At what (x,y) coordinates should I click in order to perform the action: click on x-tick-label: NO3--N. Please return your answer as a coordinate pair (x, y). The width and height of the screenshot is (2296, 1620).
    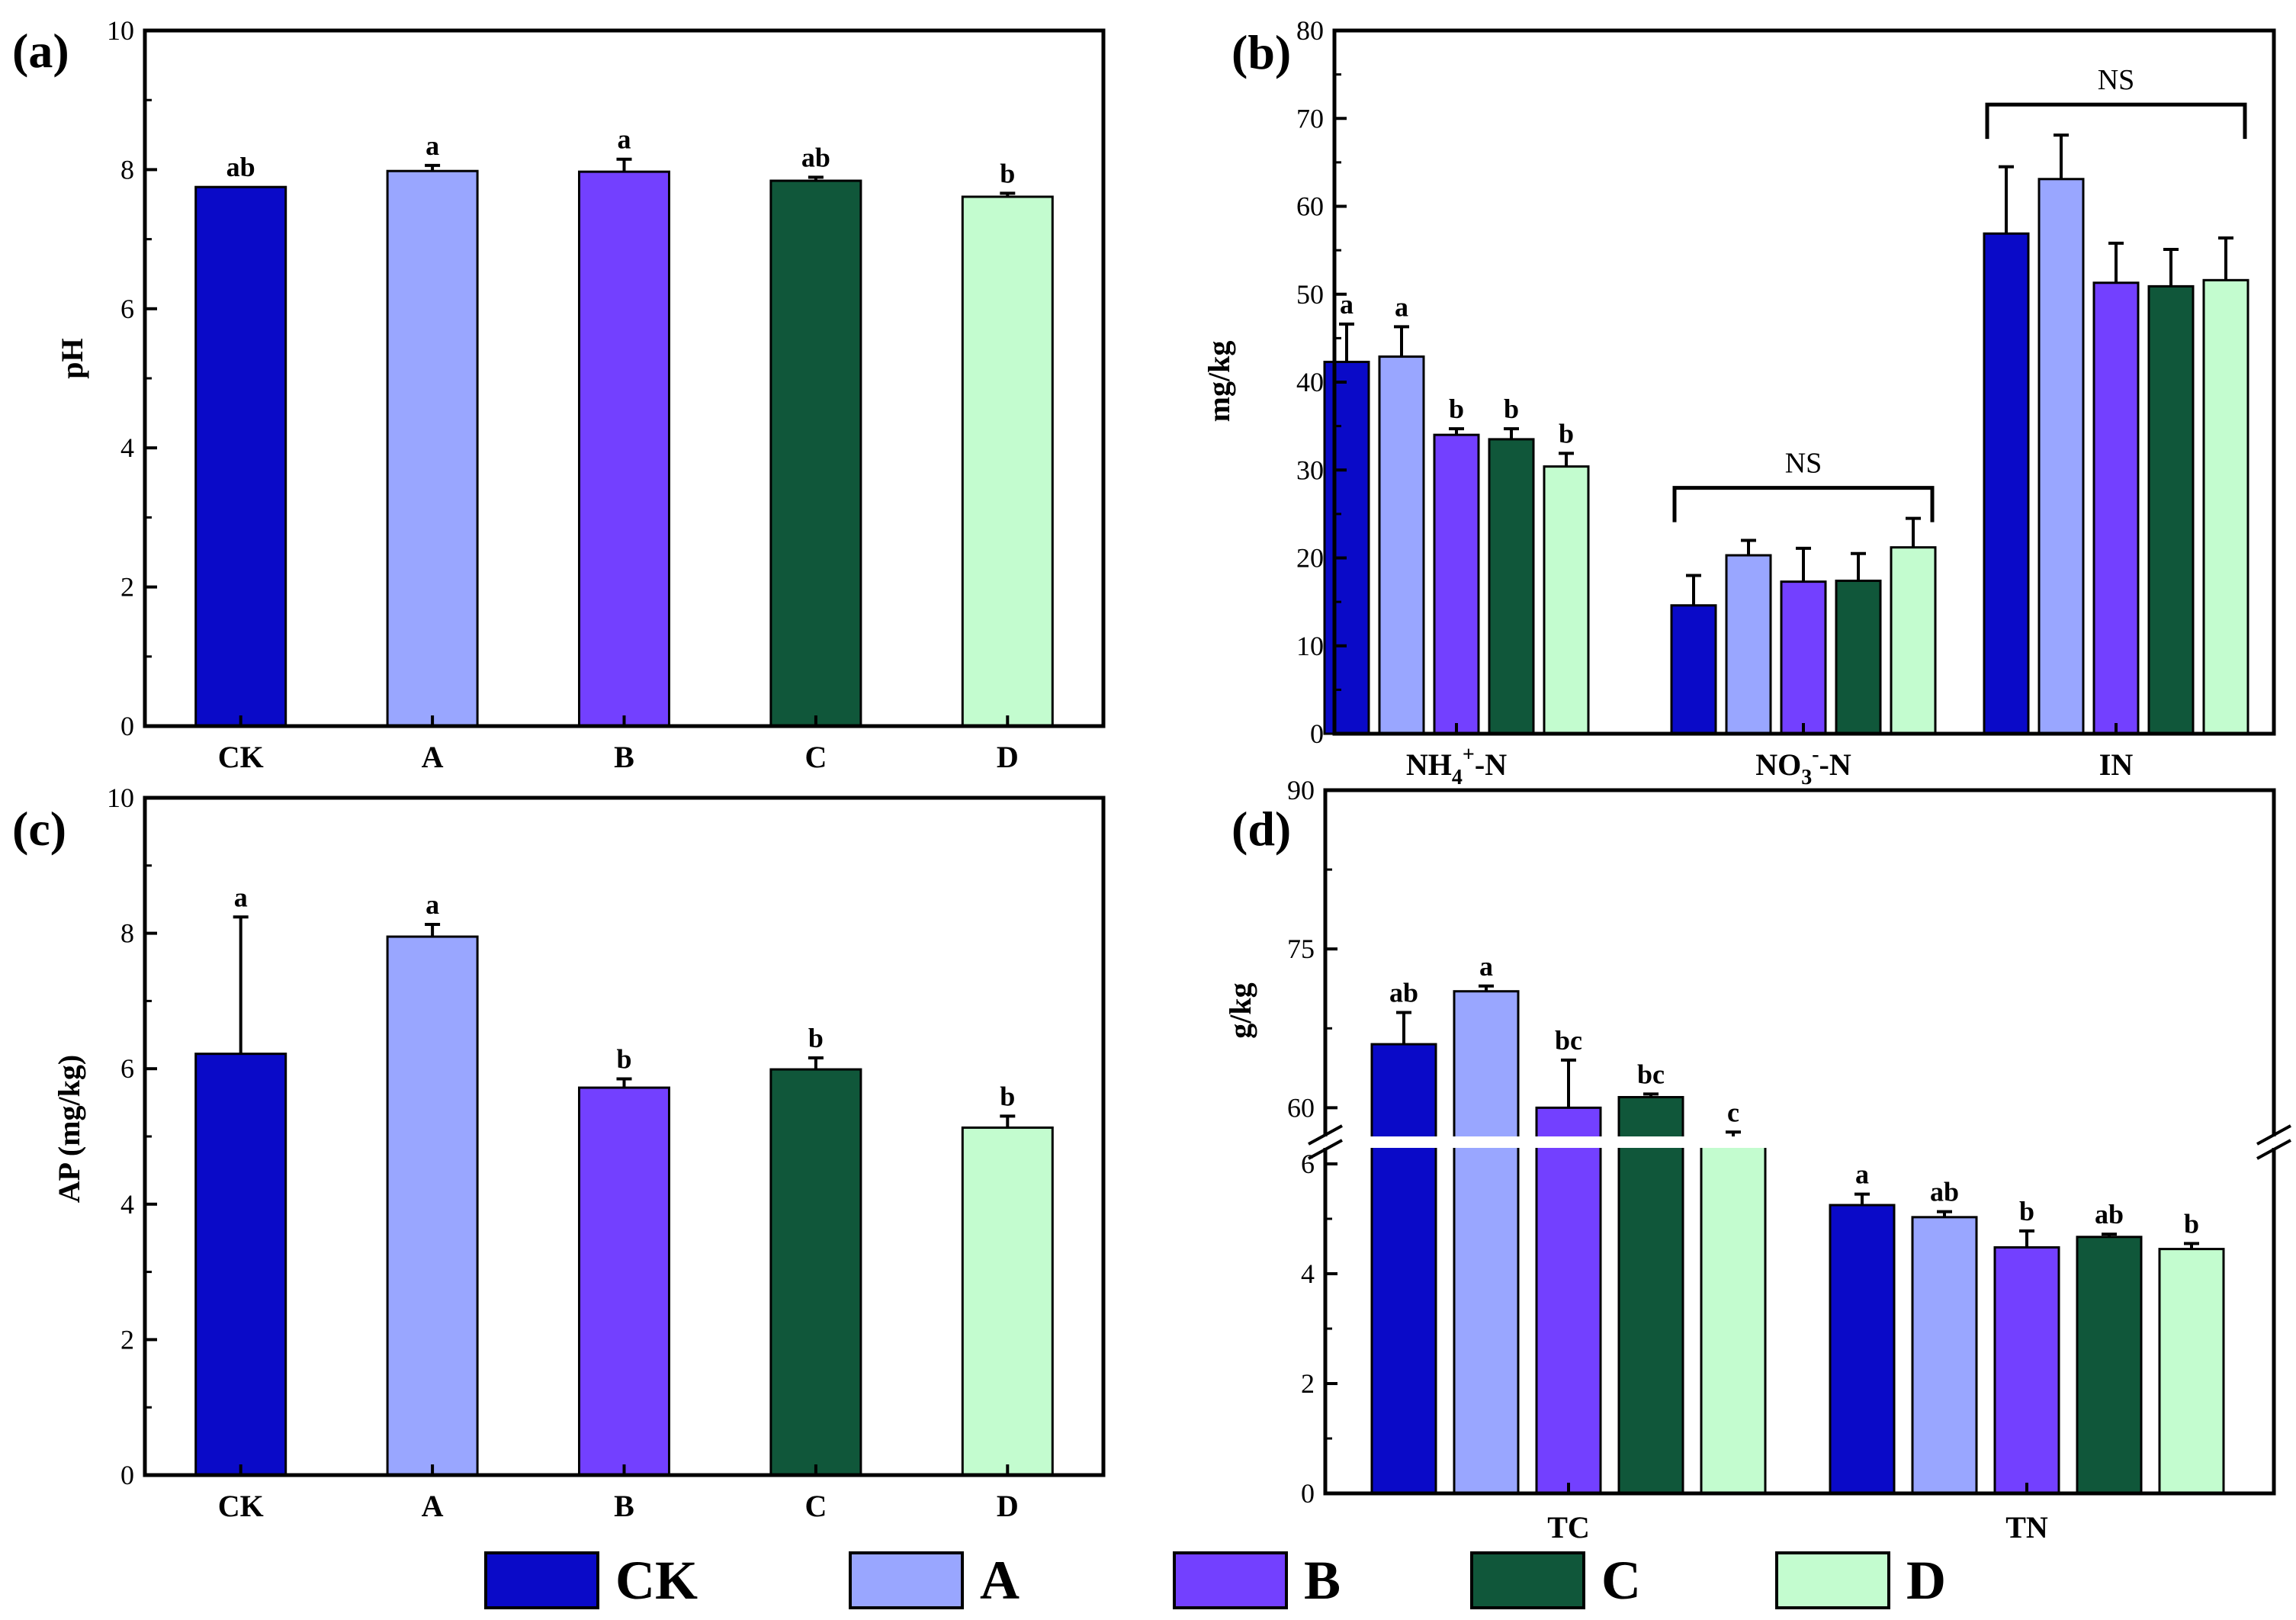
    Looking at the image, I should click on (1803, 766).